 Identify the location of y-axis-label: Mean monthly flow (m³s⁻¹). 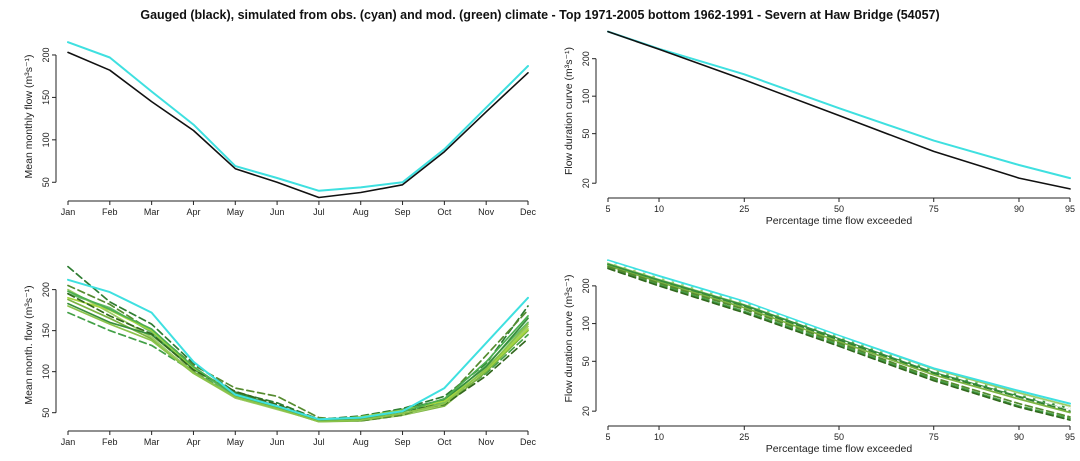
(29, 117).